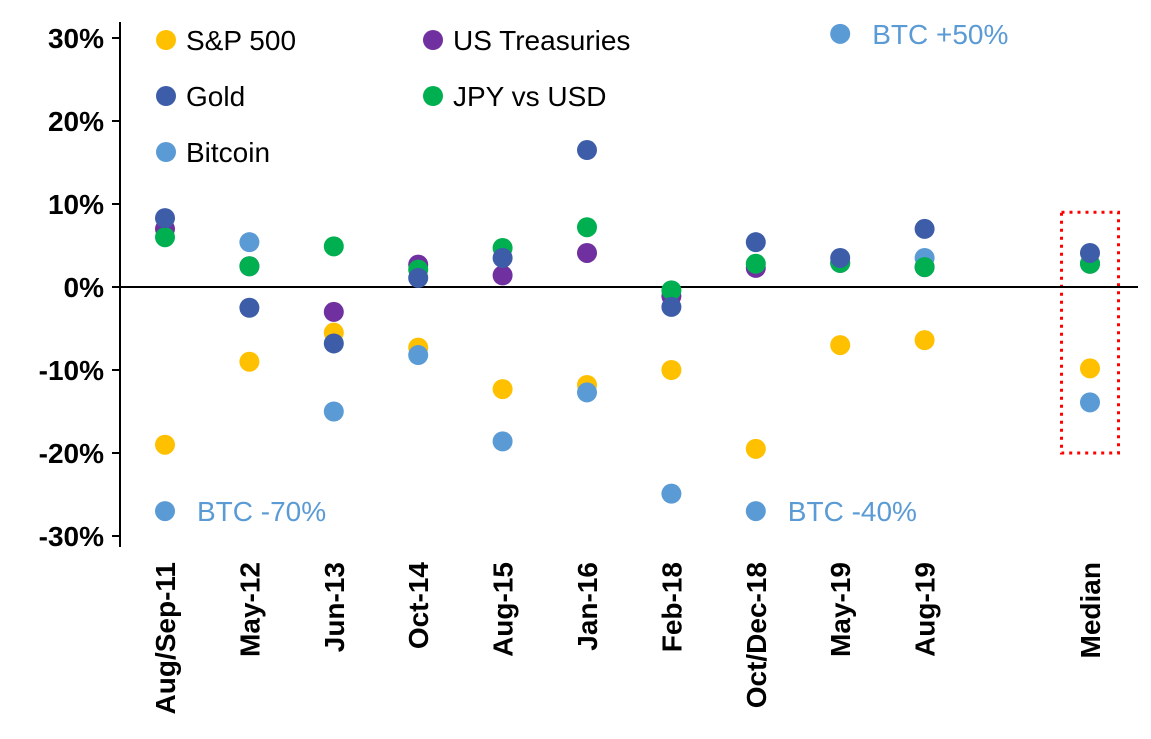 The image size is (1151, 739). I want to click on legend-marker-gold, so click(166, 96).